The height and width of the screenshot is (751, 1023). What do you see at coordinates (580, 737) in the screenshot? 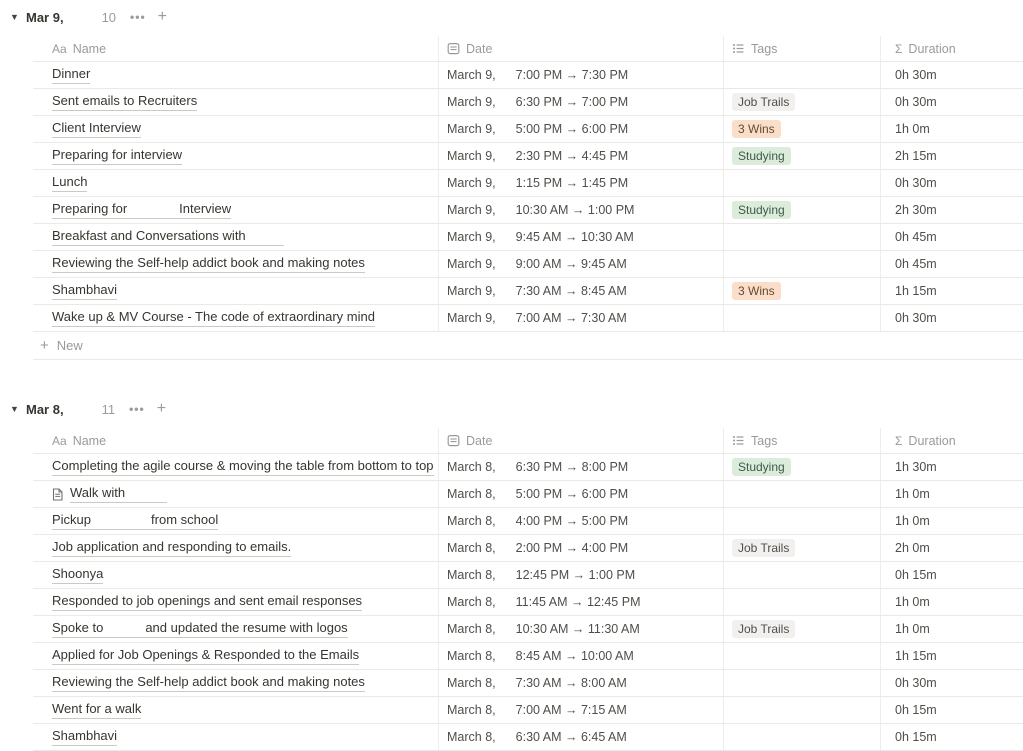
I see `date-cell: March 8, 6:30 AM → 6:45 AM` at bounding box center [580, 737].